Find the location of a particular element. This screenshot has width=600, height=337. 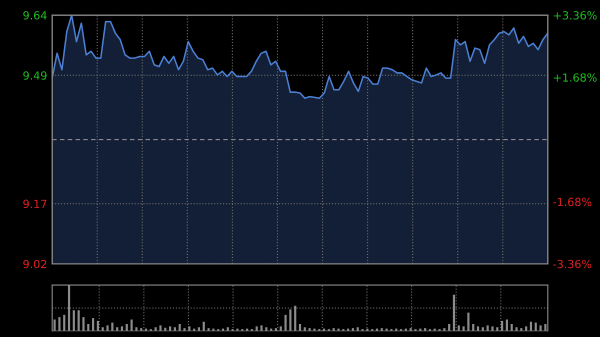

y2-tick-label: +1.68% is located at coordinates (575, 77).